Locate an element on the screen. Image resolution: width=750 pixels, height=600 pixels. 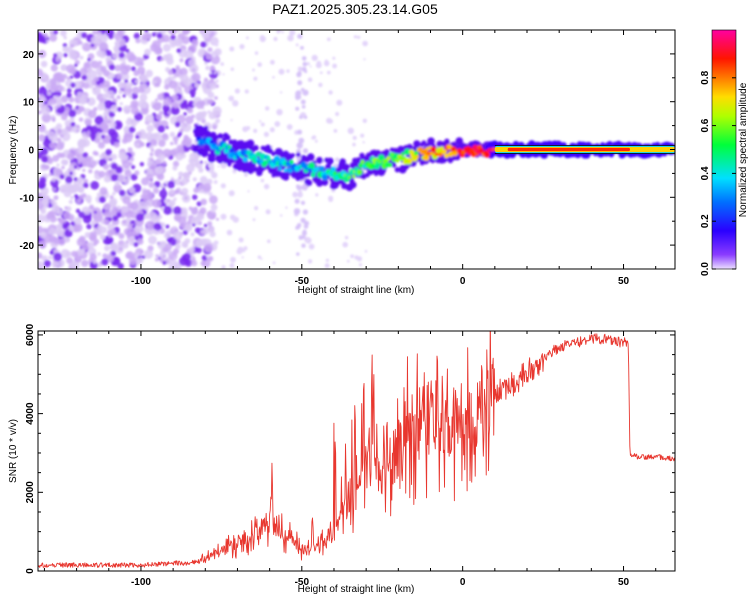
spectrogram-xlabel: Height of straight line (km) is located at coordinates (356, 290).